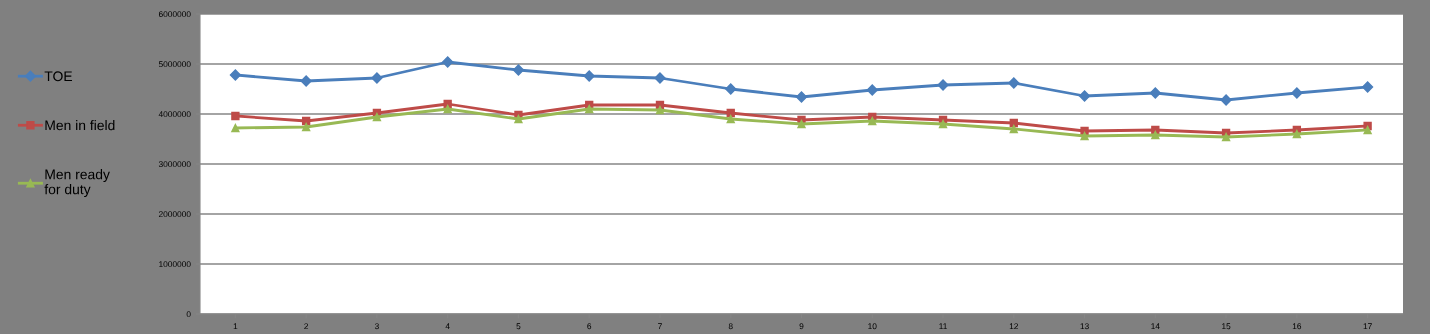  I want to click on y-tick-label: 1000000, so click(175, 264).